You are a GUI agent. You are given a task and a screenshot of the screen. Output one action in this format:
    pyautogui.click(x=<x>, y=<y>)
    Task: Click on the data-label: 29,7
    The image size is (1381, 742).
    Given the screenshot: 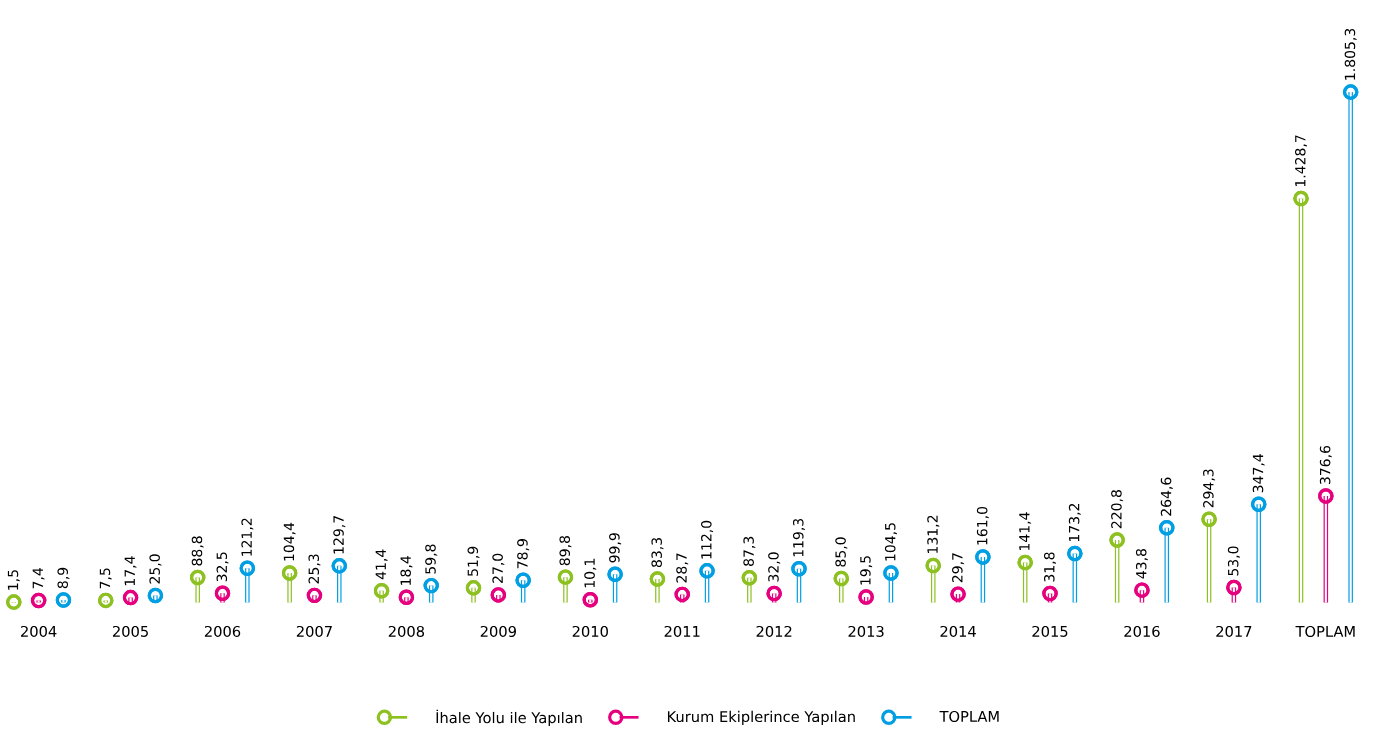 What is the action you would take?
    pyautogui.click(x=958, y=567)
    